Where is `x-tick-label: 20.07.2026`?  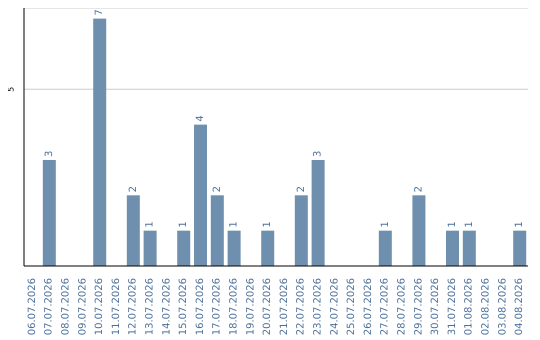
x-tick-label: 20.07.2026 is located at coordinates (268, 307).